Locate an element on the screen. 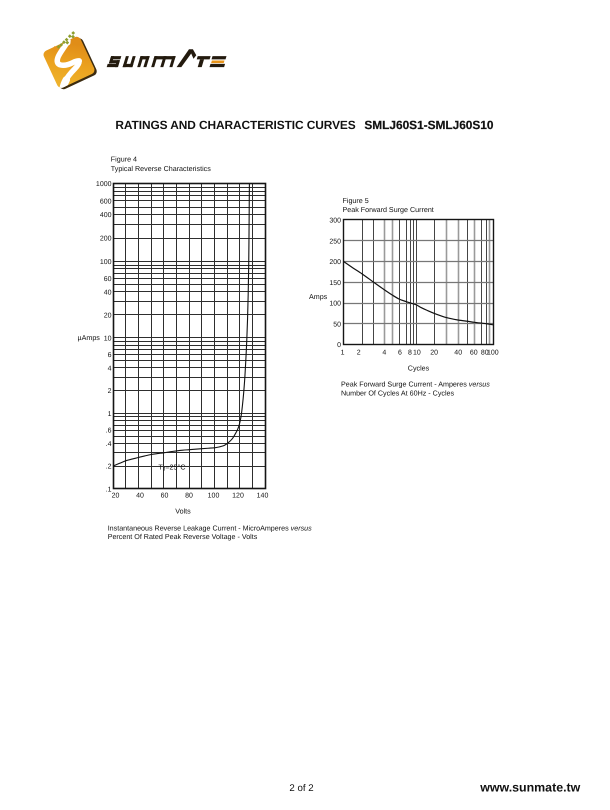 The width and height of the screenshot is (610, 810). svg-text: .4 is located at coordinates (109, 444).